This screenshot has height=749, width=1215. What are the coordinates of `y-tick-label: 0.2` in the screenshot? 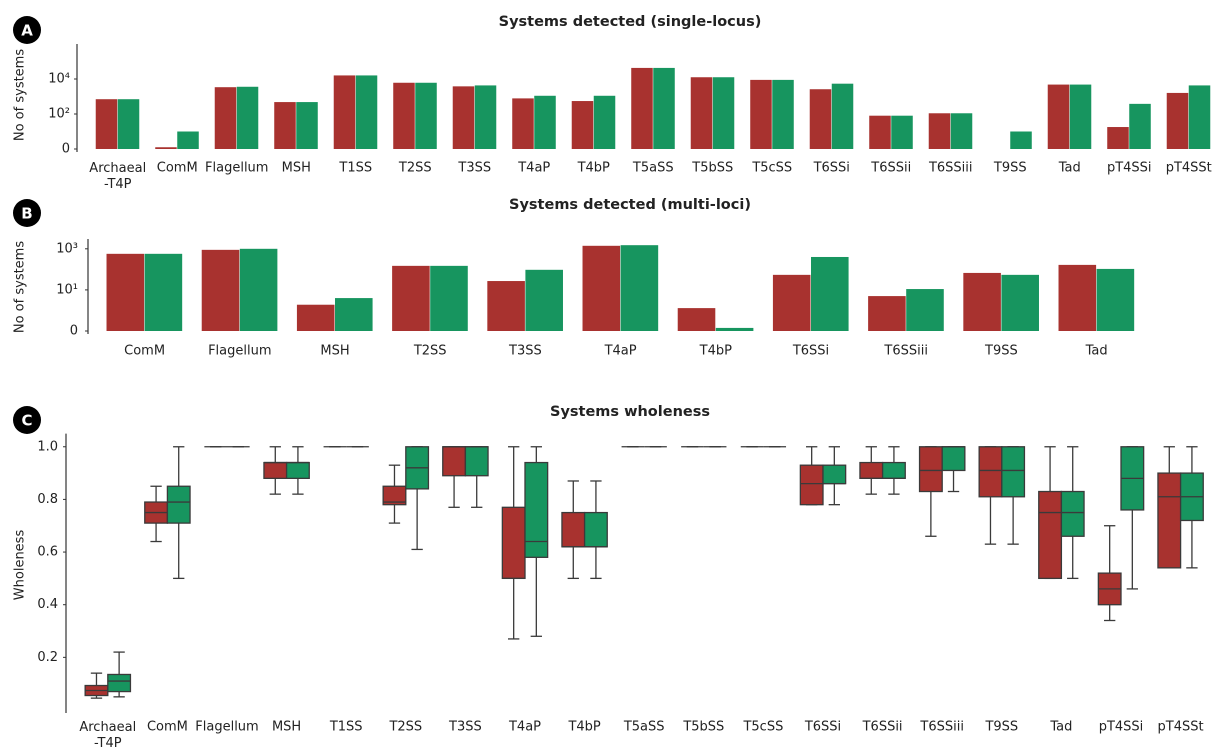 It's located at (47, 657).